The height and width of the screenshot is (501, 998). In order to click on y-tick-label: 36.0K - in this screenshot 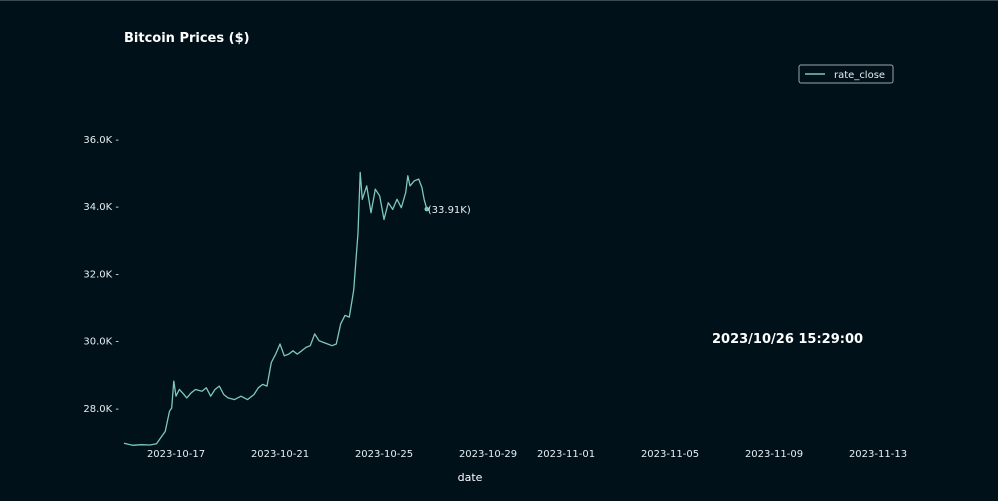, I will do `click(101, 140)`.